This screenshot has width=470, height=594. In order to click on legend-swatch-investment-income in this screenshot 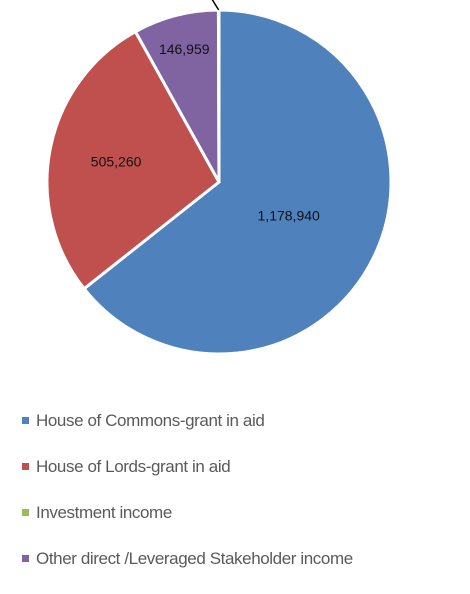, I will do `click(25, 512)`.